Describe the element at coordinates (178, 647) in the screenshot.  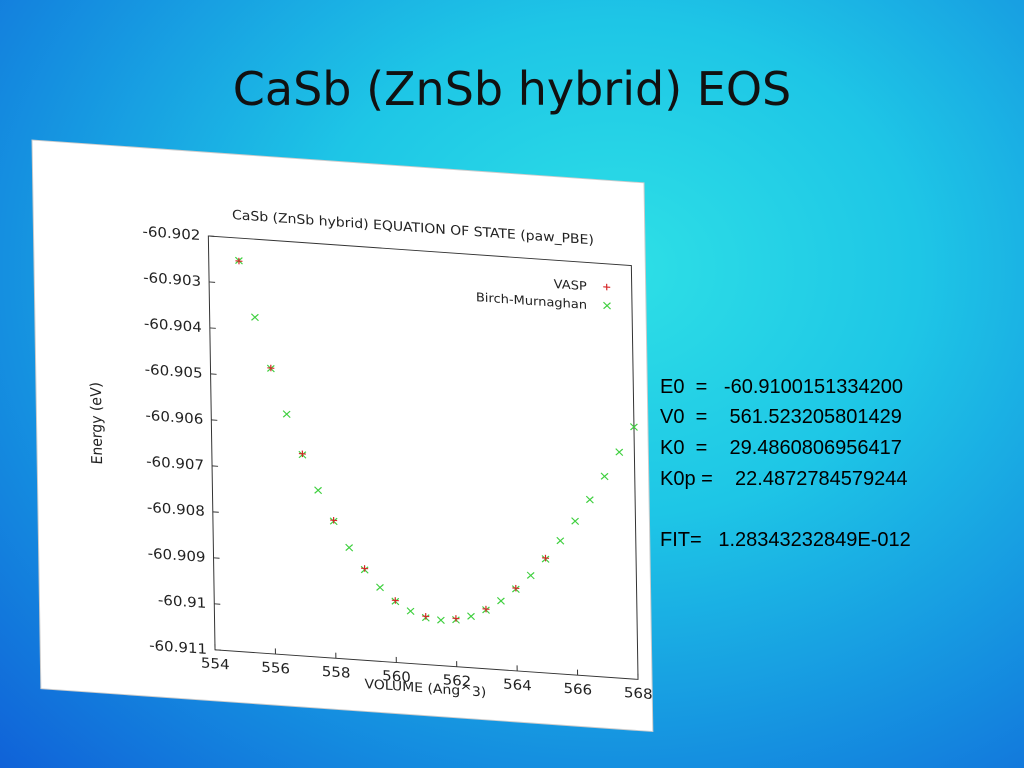
I see `y-tick-label: -60.911` at that location.